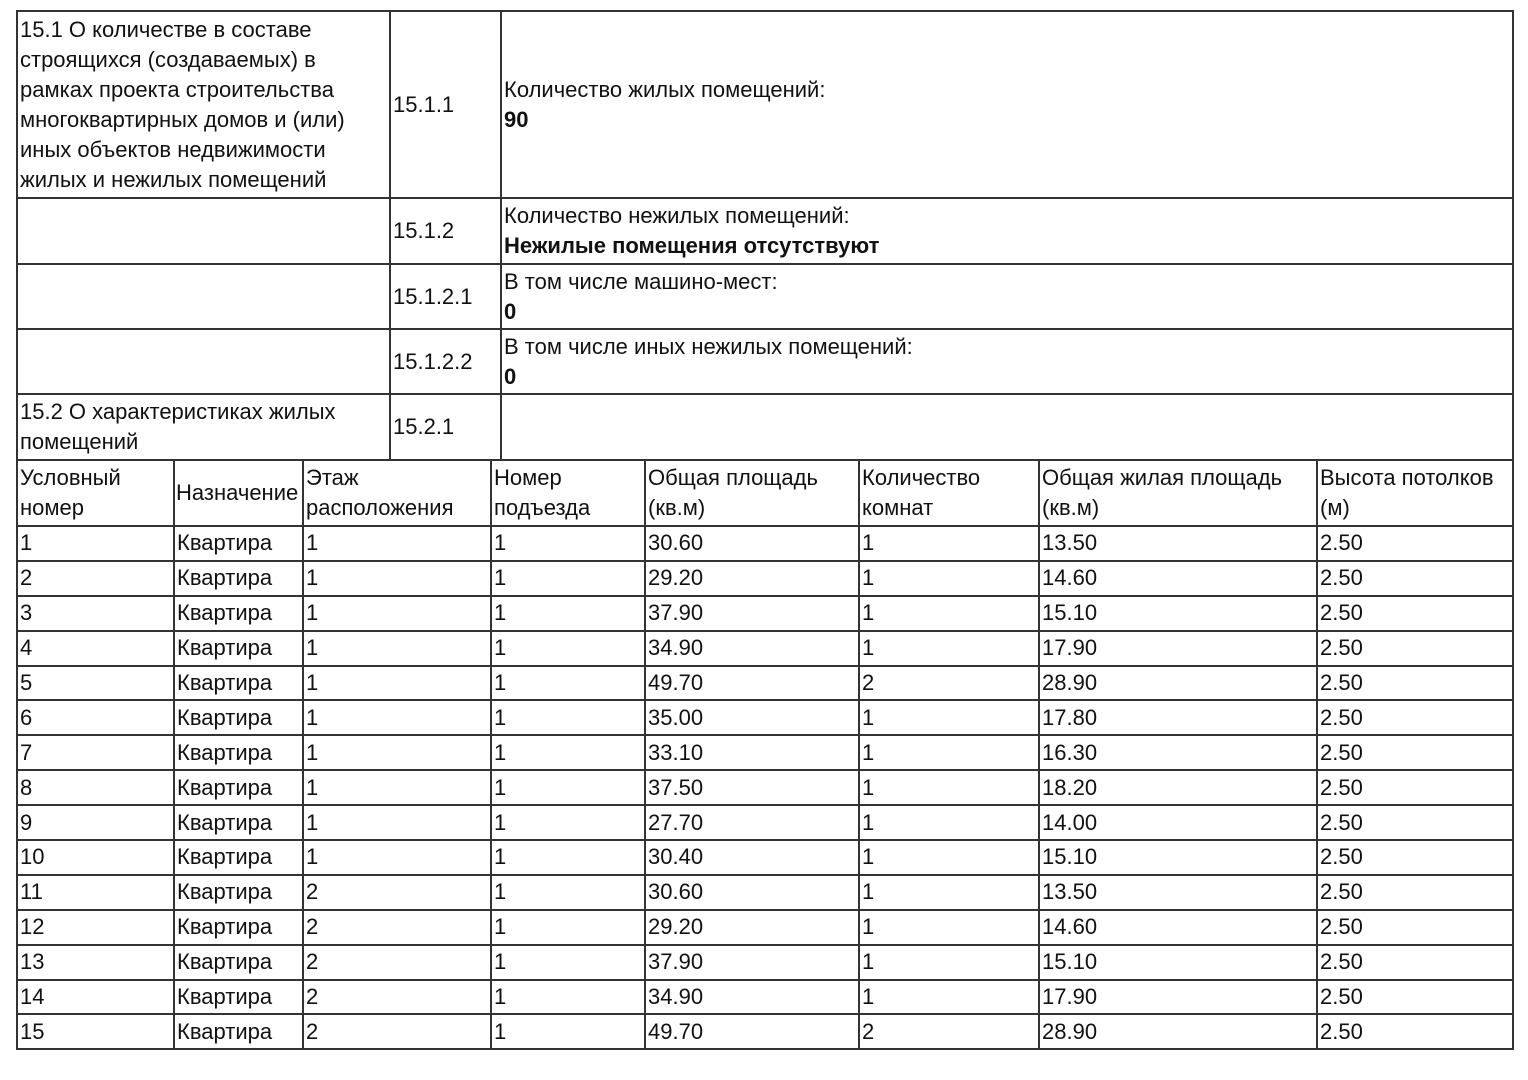 The height and width of the screenshot is (1080, 1528). Describe the element at coordinates (1007, 296) in the screenshot. I see `section-content: В том числе машино-мест: 0` at that location.